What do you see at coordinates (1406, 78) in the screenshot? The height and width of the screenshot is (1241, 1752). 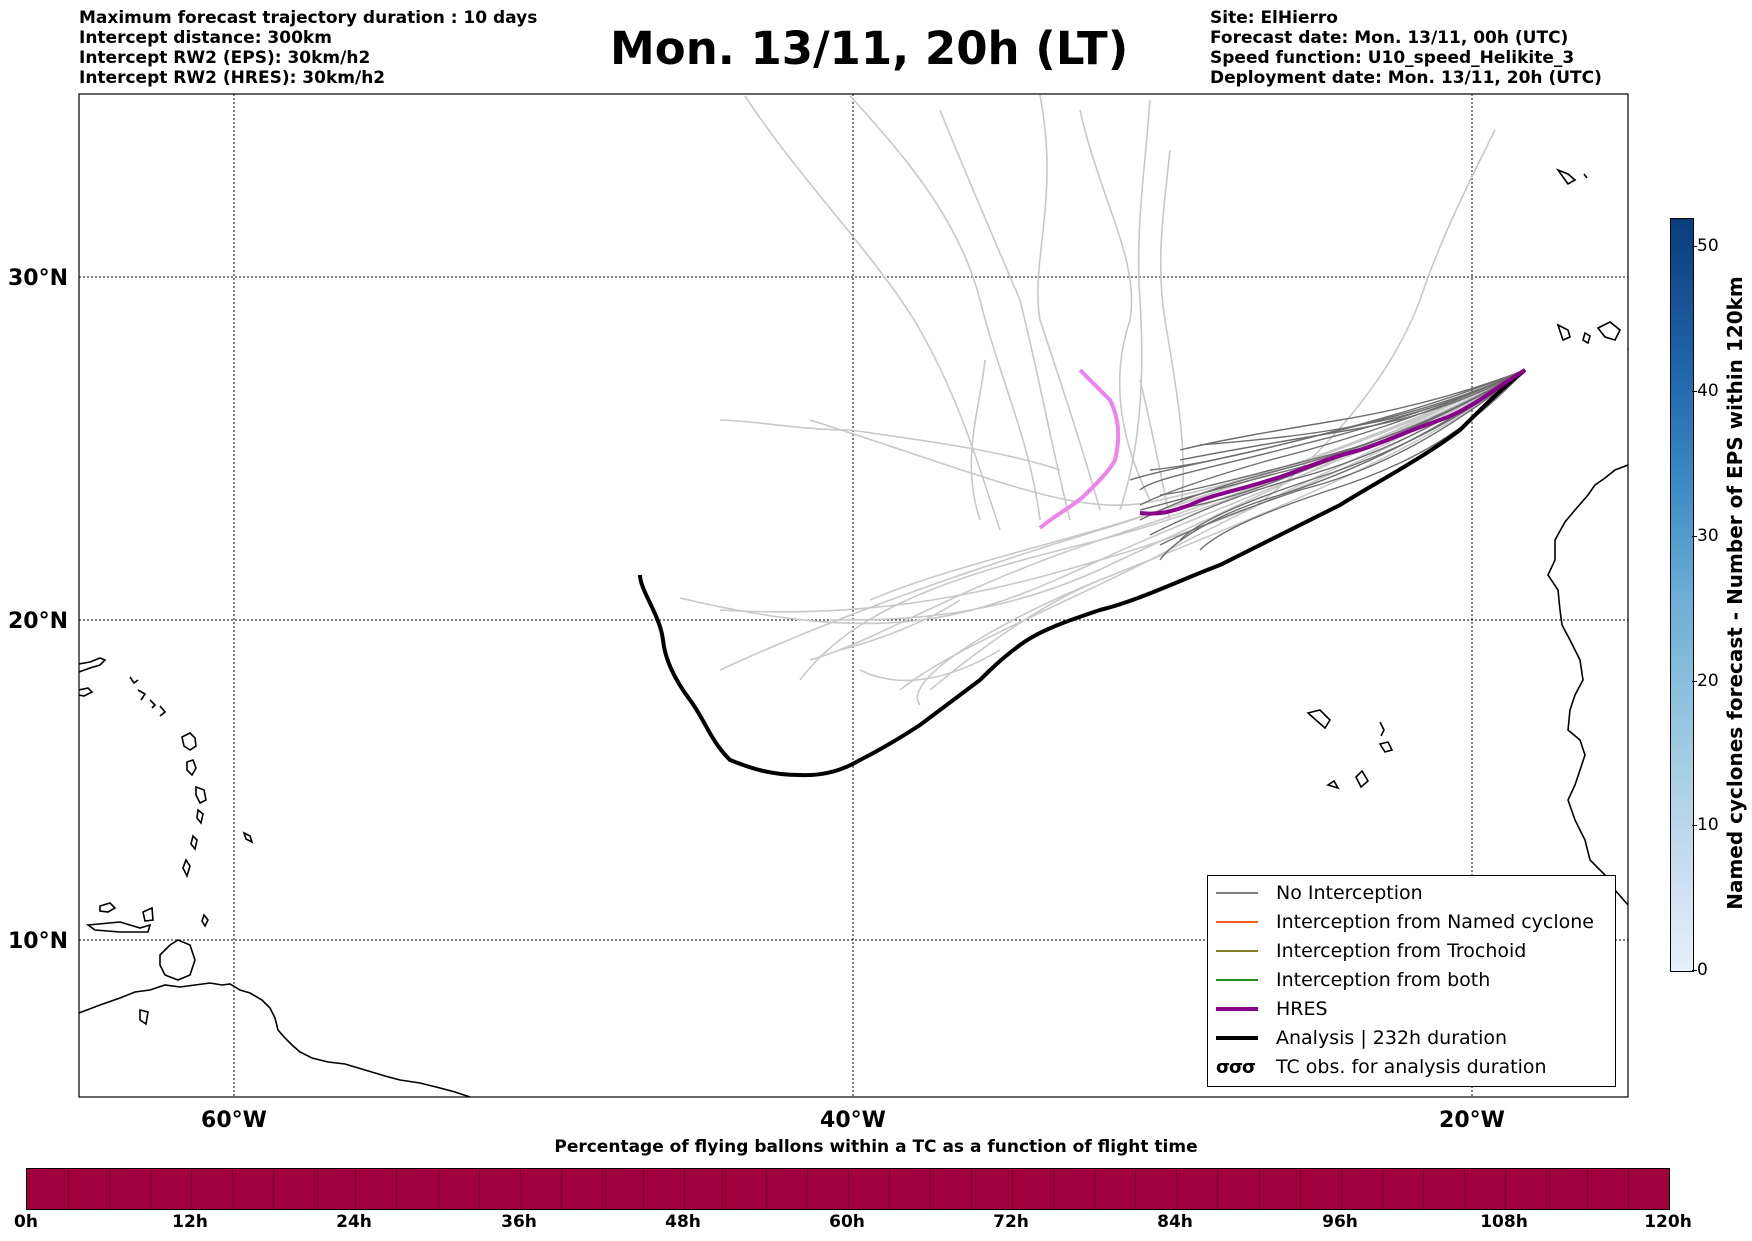 I see `header-right-line: Deployment date: Mon. 13/11, 20h (UTC)` at bounding box center [1406, 78].